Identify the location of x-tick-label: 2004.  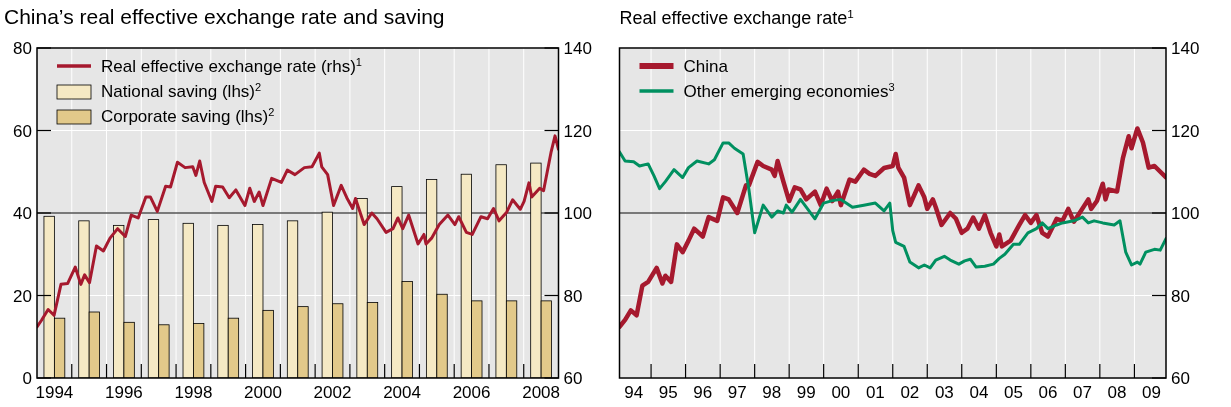
(402, 392).